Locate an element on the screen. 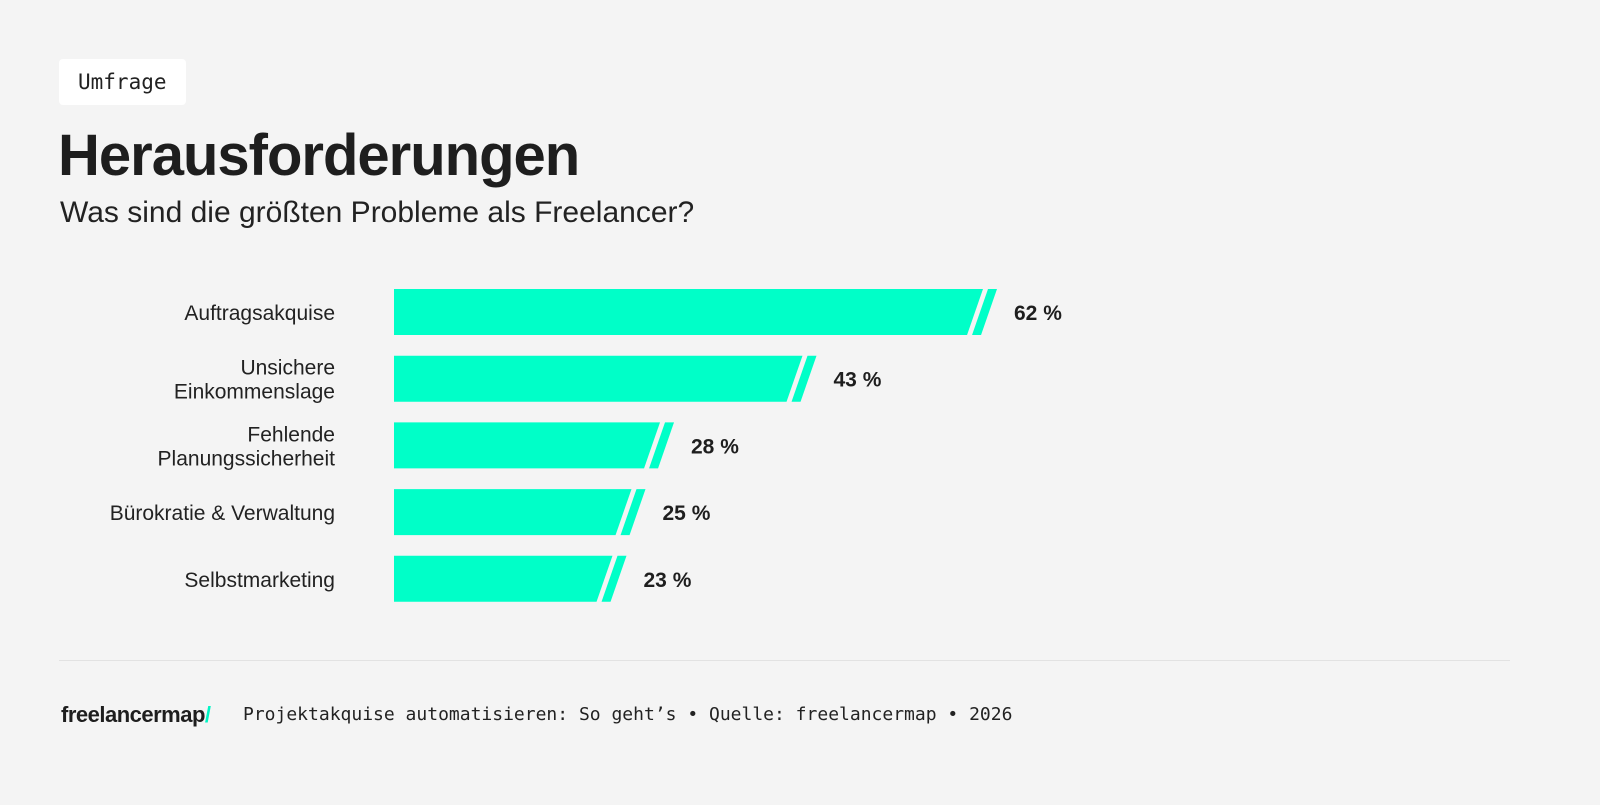 Image resolution: width=1600 pixels, height=805 pixels. category-label: Unsichere is located at coordinates (287, 368).